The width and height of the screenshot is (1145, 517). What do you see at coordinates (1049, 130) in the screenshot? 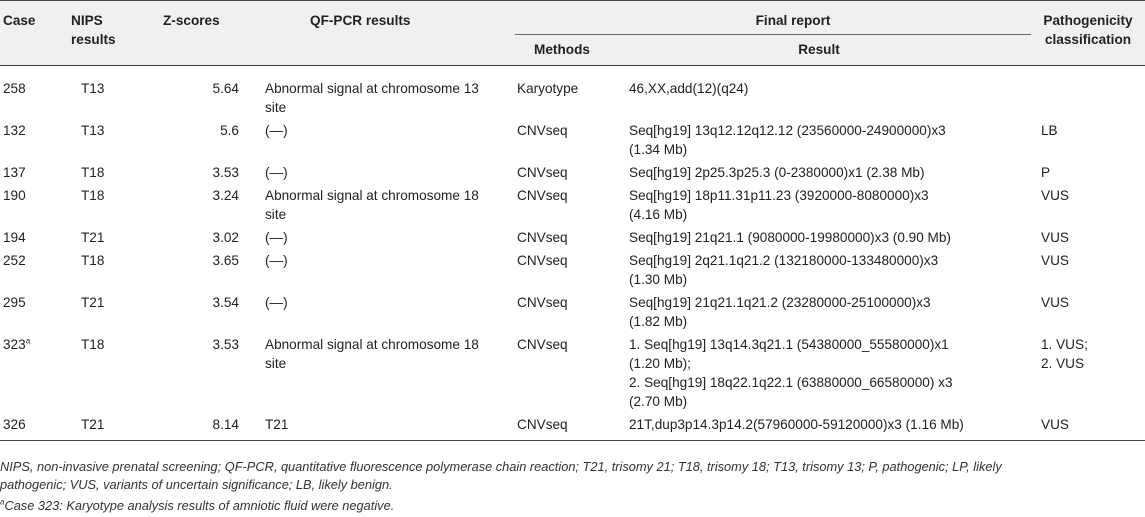
I see `pathogenicity-line: LB` at bounding box center [1049, 130].